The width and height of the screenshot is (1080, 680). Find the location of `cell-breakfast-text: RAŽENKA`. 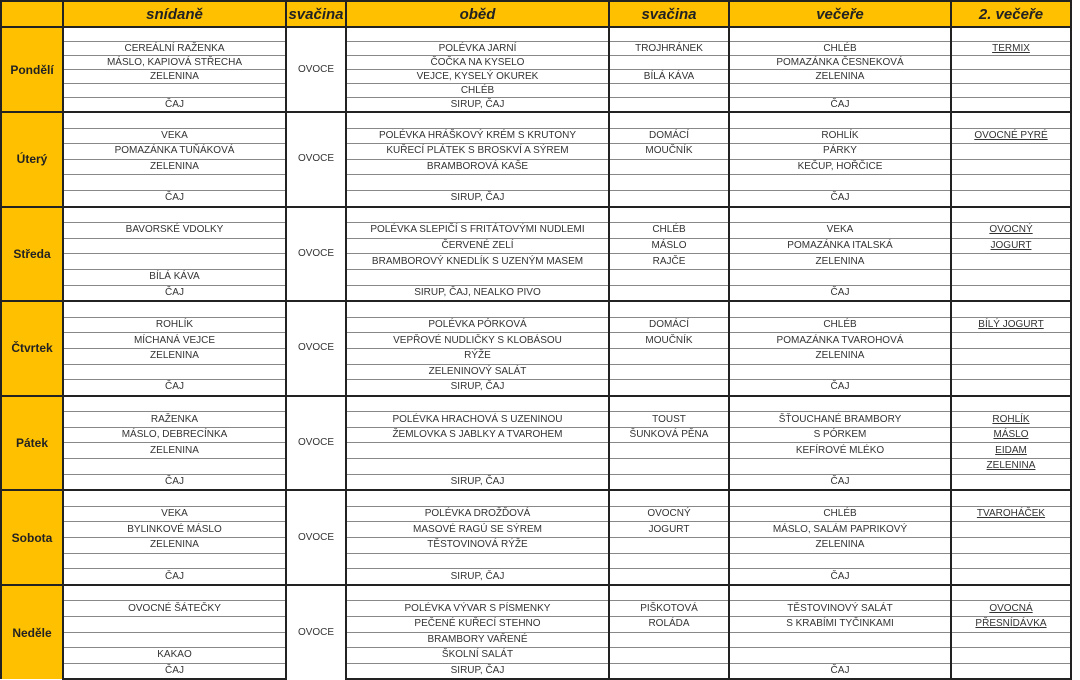

cell-breakfast-text: RAŽENKA is located at coordinates (174, 419).